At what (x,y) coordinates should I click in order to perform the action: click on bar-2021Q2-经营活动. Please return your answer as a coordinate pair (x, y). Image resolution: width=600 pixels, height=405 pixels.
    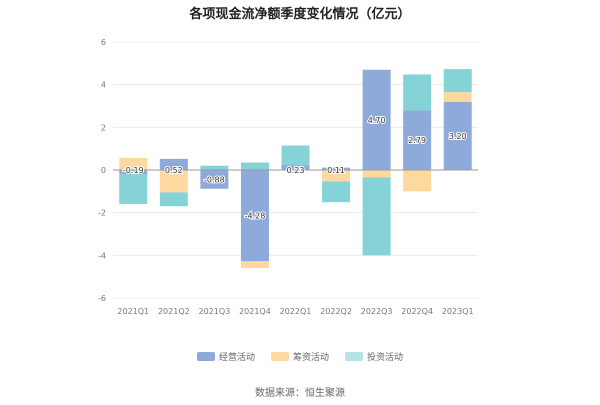
    Looking at the image, I should click on (173, 164).